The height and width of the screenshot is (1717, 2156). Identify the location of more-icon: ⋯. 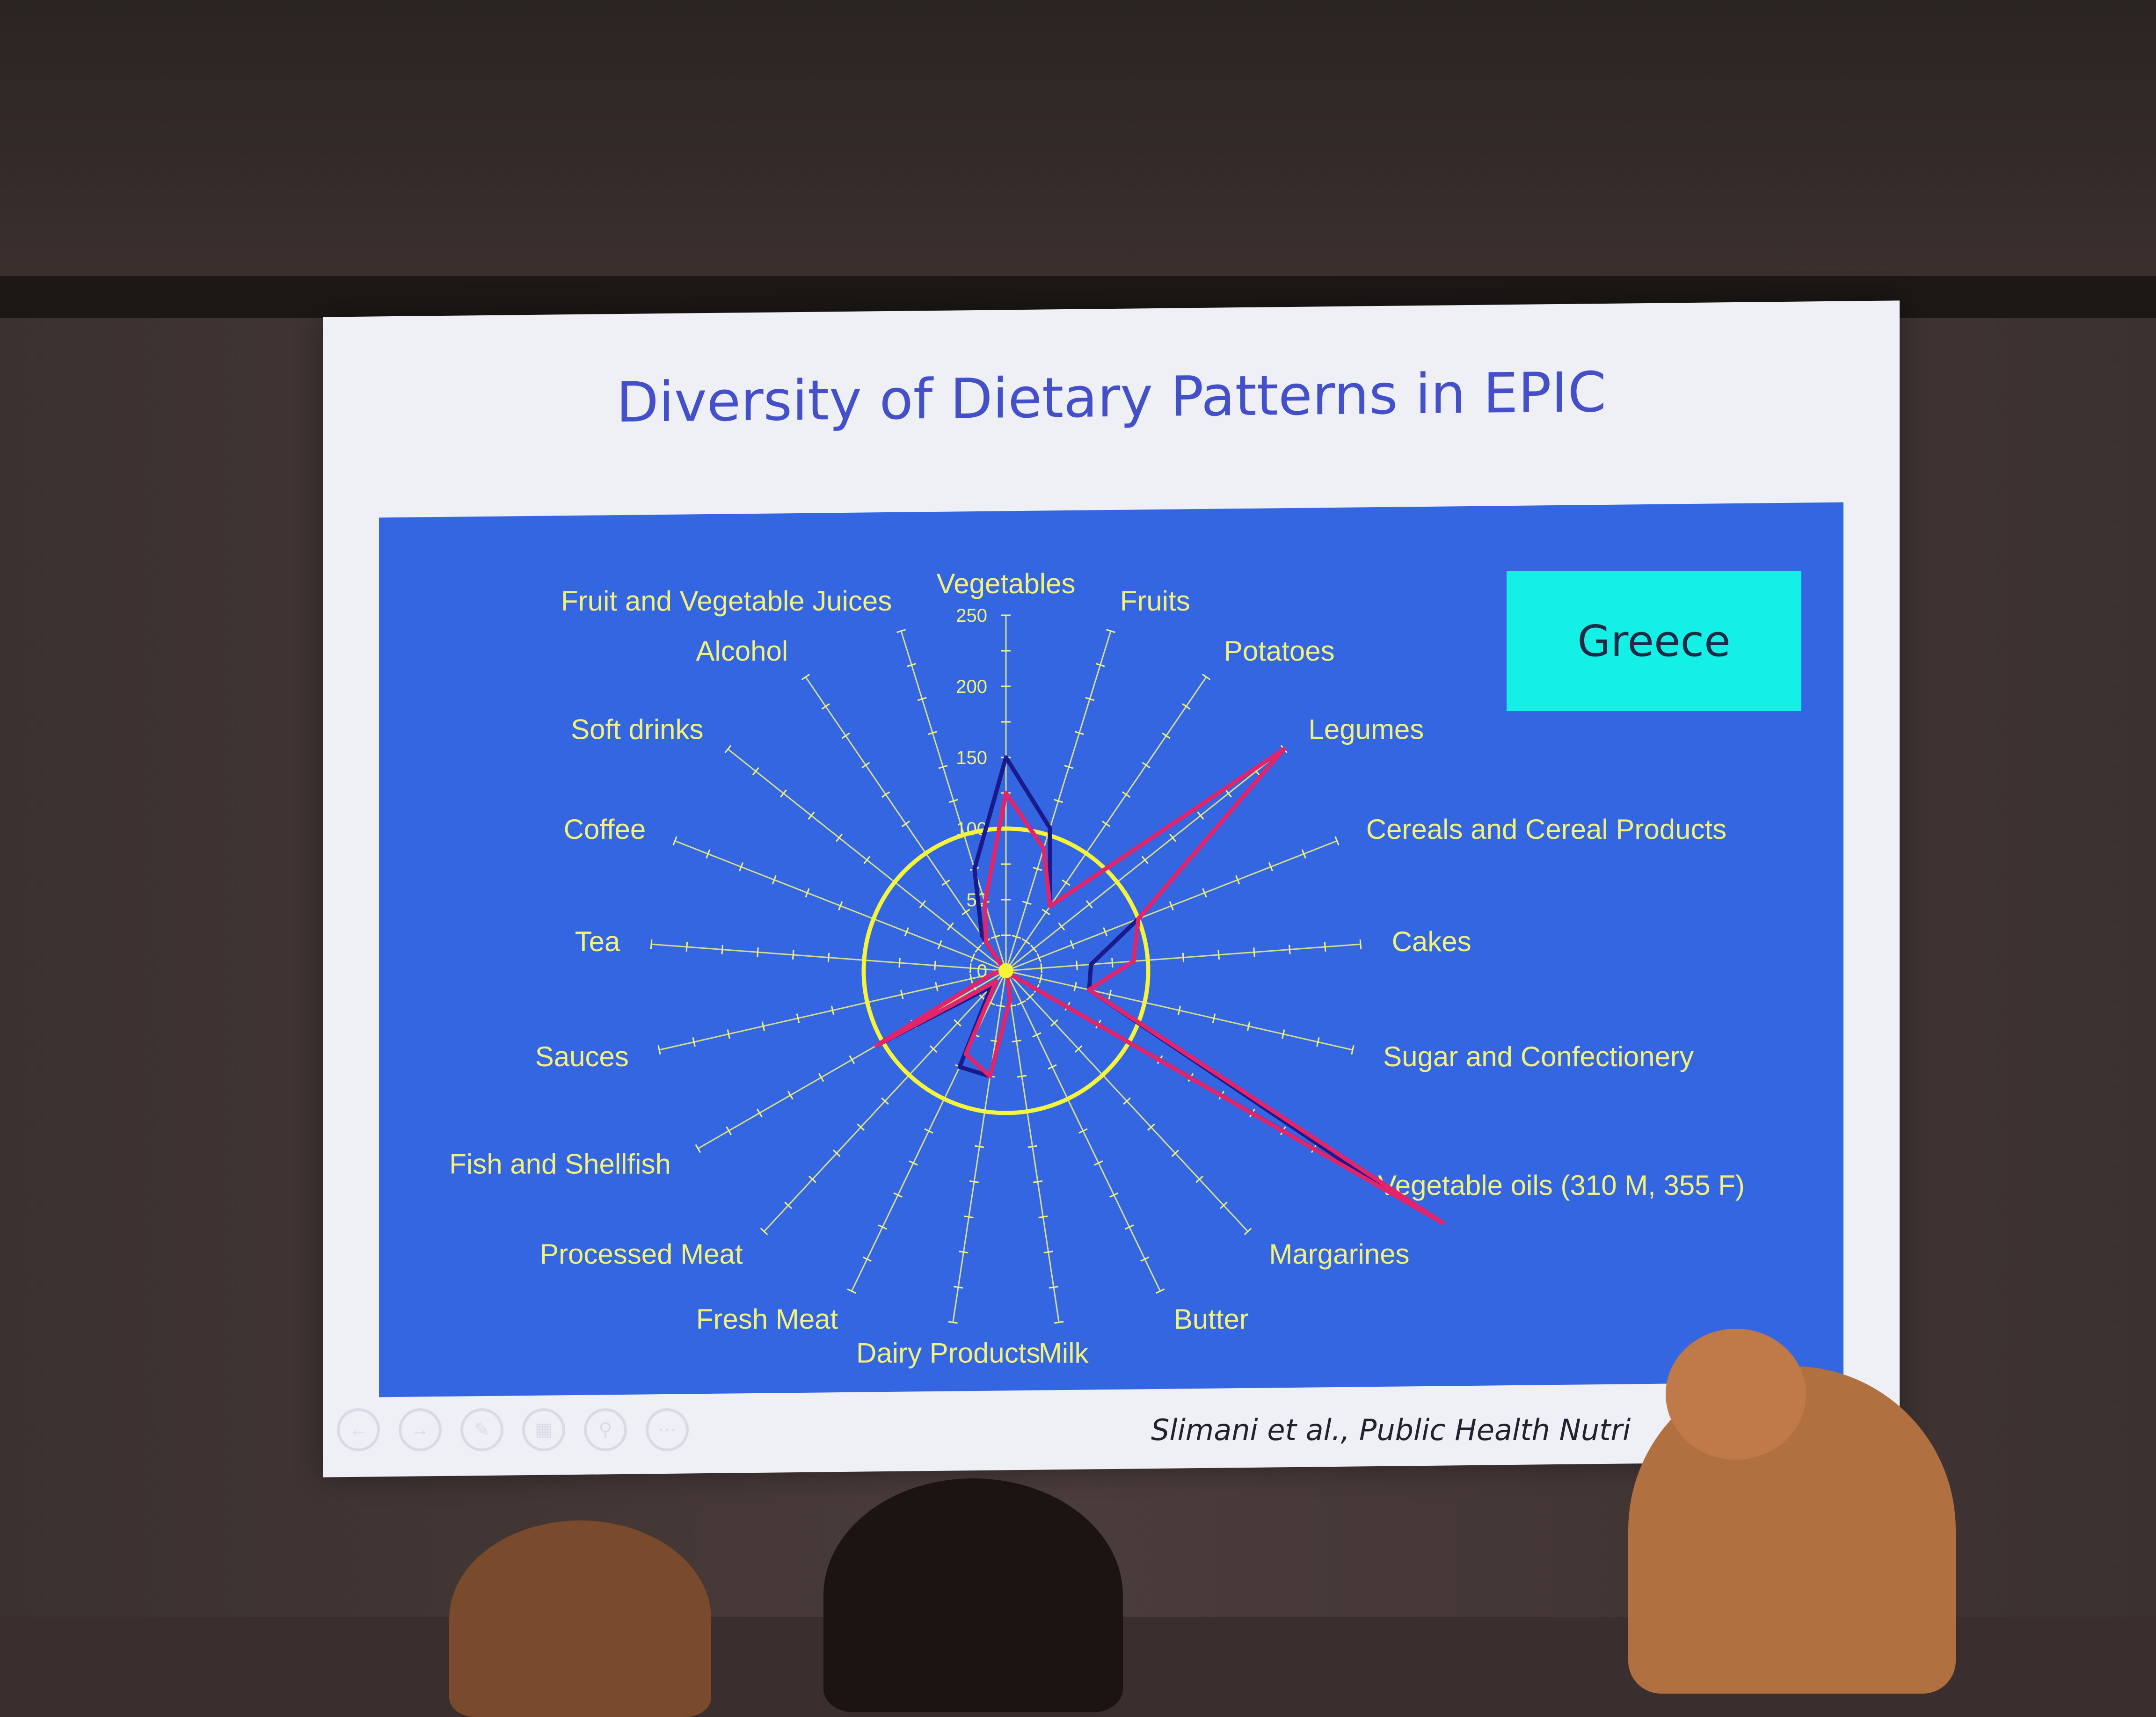
(667, 1430).